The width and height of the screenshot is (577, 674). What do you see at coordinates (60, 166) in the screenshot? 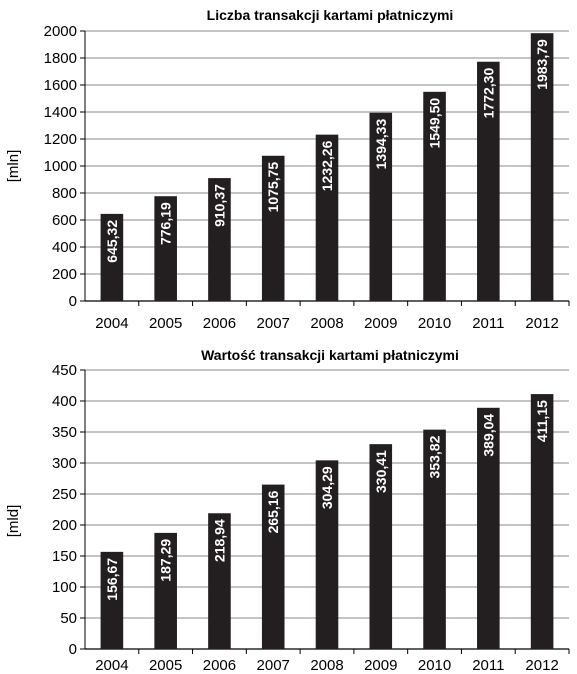
I see `y-tick-label: 1000` at bounding box center [60, 166].